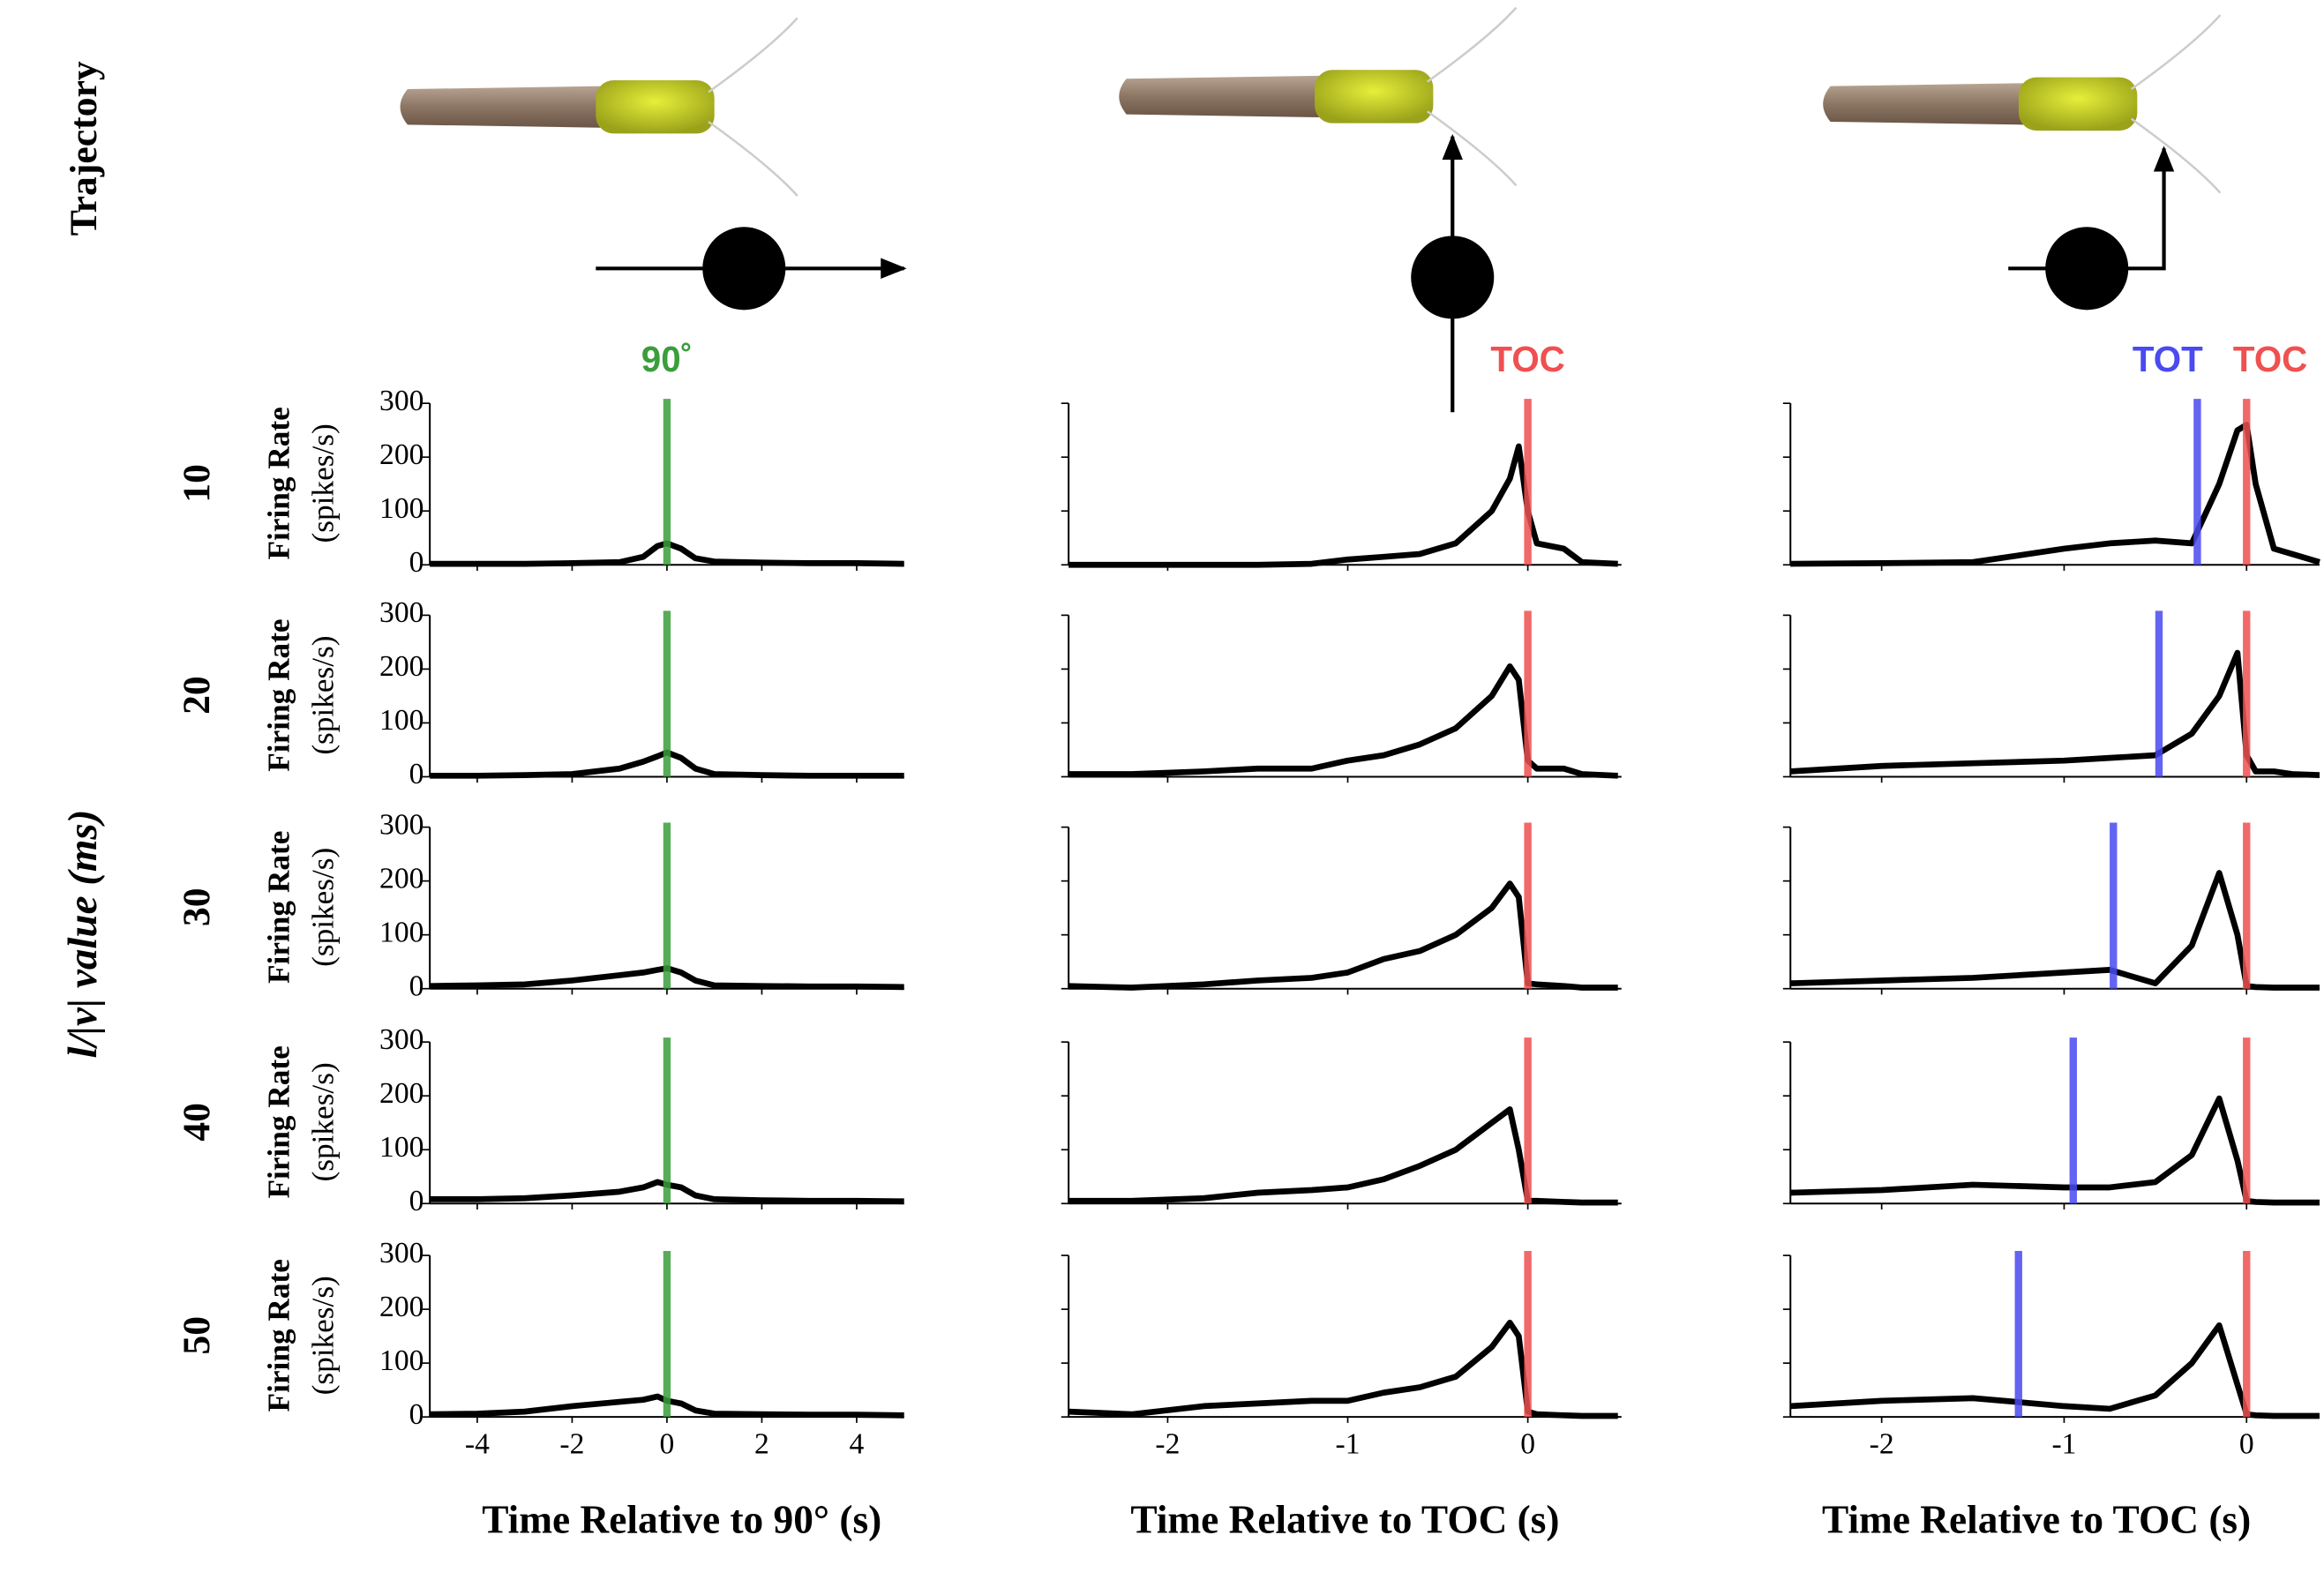 The image size is (2324, 1595). Describe the element at coordinates (197, 906) in the screenshot. I see `row-label: 30` at that location.